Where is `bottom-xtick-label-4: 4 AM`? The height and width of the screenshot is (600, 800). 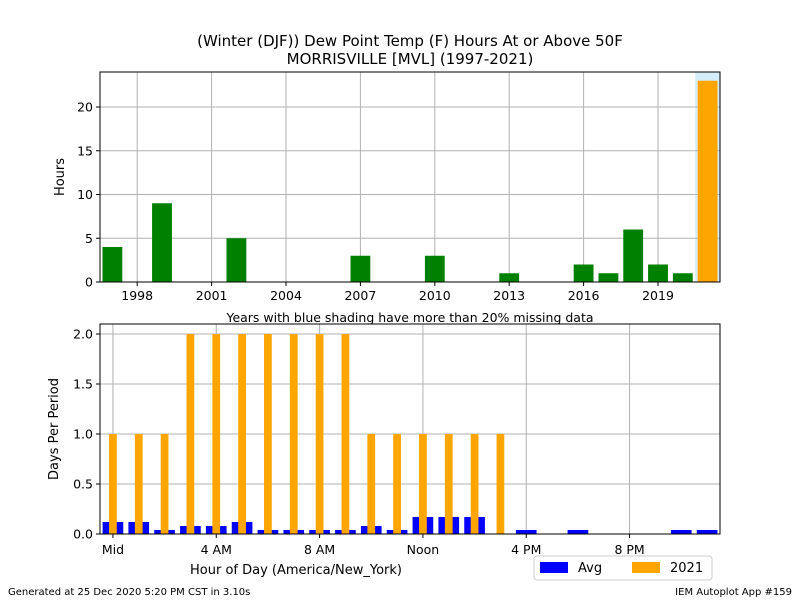 bottom-xtick-label-4: 4 AM is located at coordinates (216, 549).